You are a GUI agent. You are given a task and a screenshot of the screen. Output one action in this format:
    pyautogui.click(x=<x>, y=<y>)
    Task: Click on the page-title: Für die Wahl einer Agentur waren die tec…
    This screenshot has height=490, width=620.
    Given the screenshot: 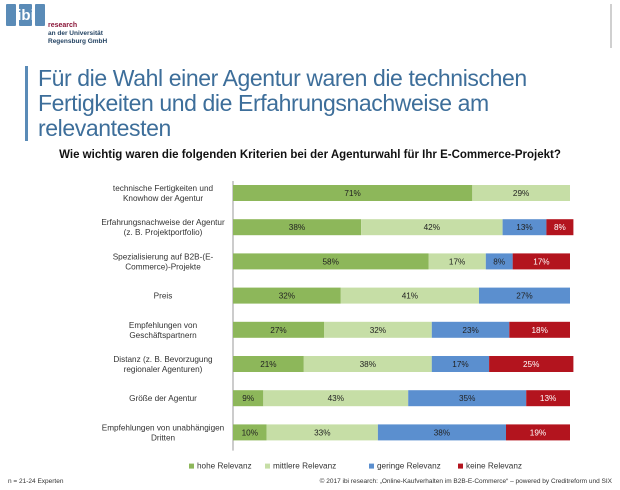 What is the action you would take?
    pyautogui.click(x=316, y=103)
    